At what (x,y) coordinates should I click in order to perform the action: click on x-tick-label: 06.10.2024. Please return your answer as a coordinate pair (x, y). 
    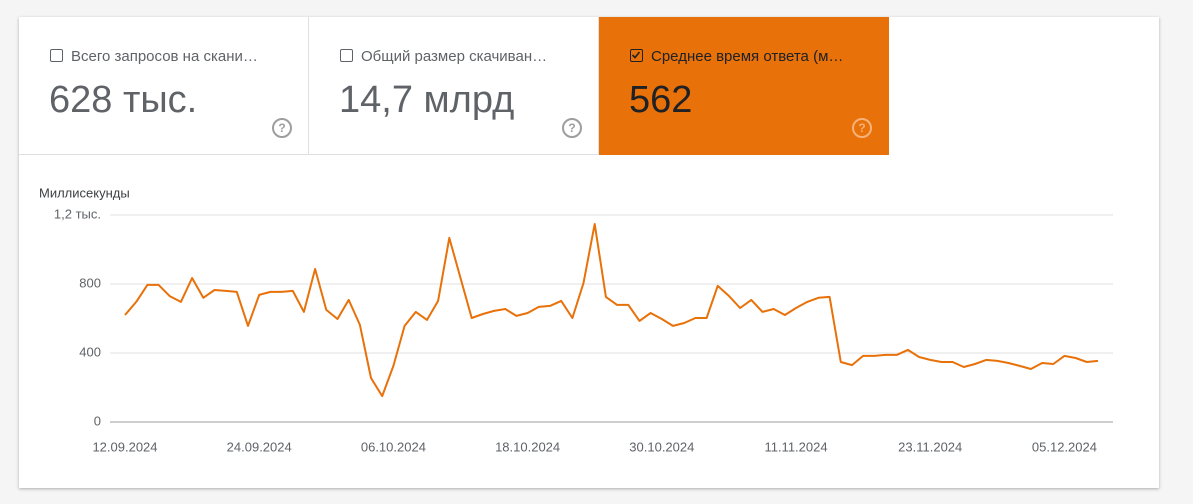
    Looking at the image, I should click on (393, 446).